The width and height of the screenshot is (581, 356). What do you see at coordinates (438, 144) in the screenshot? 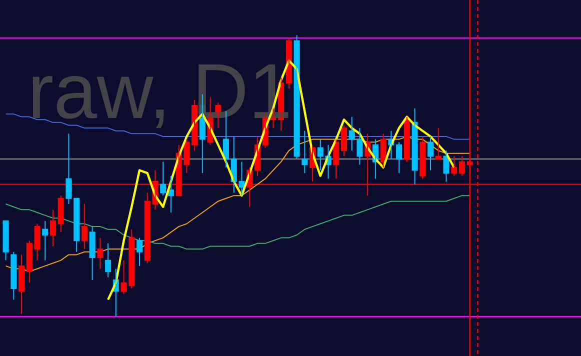
I see `candlestick` at bounding box center [438, 144].